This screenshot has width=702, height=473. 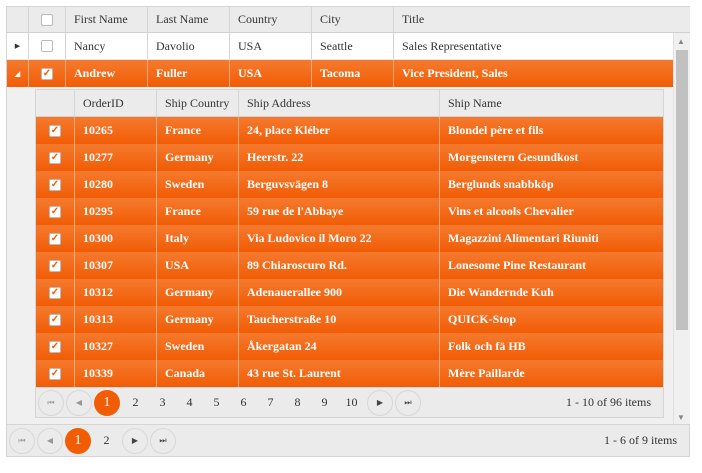 I want to click on header-ship-name: Ship Name, so click(x=551, y=103).